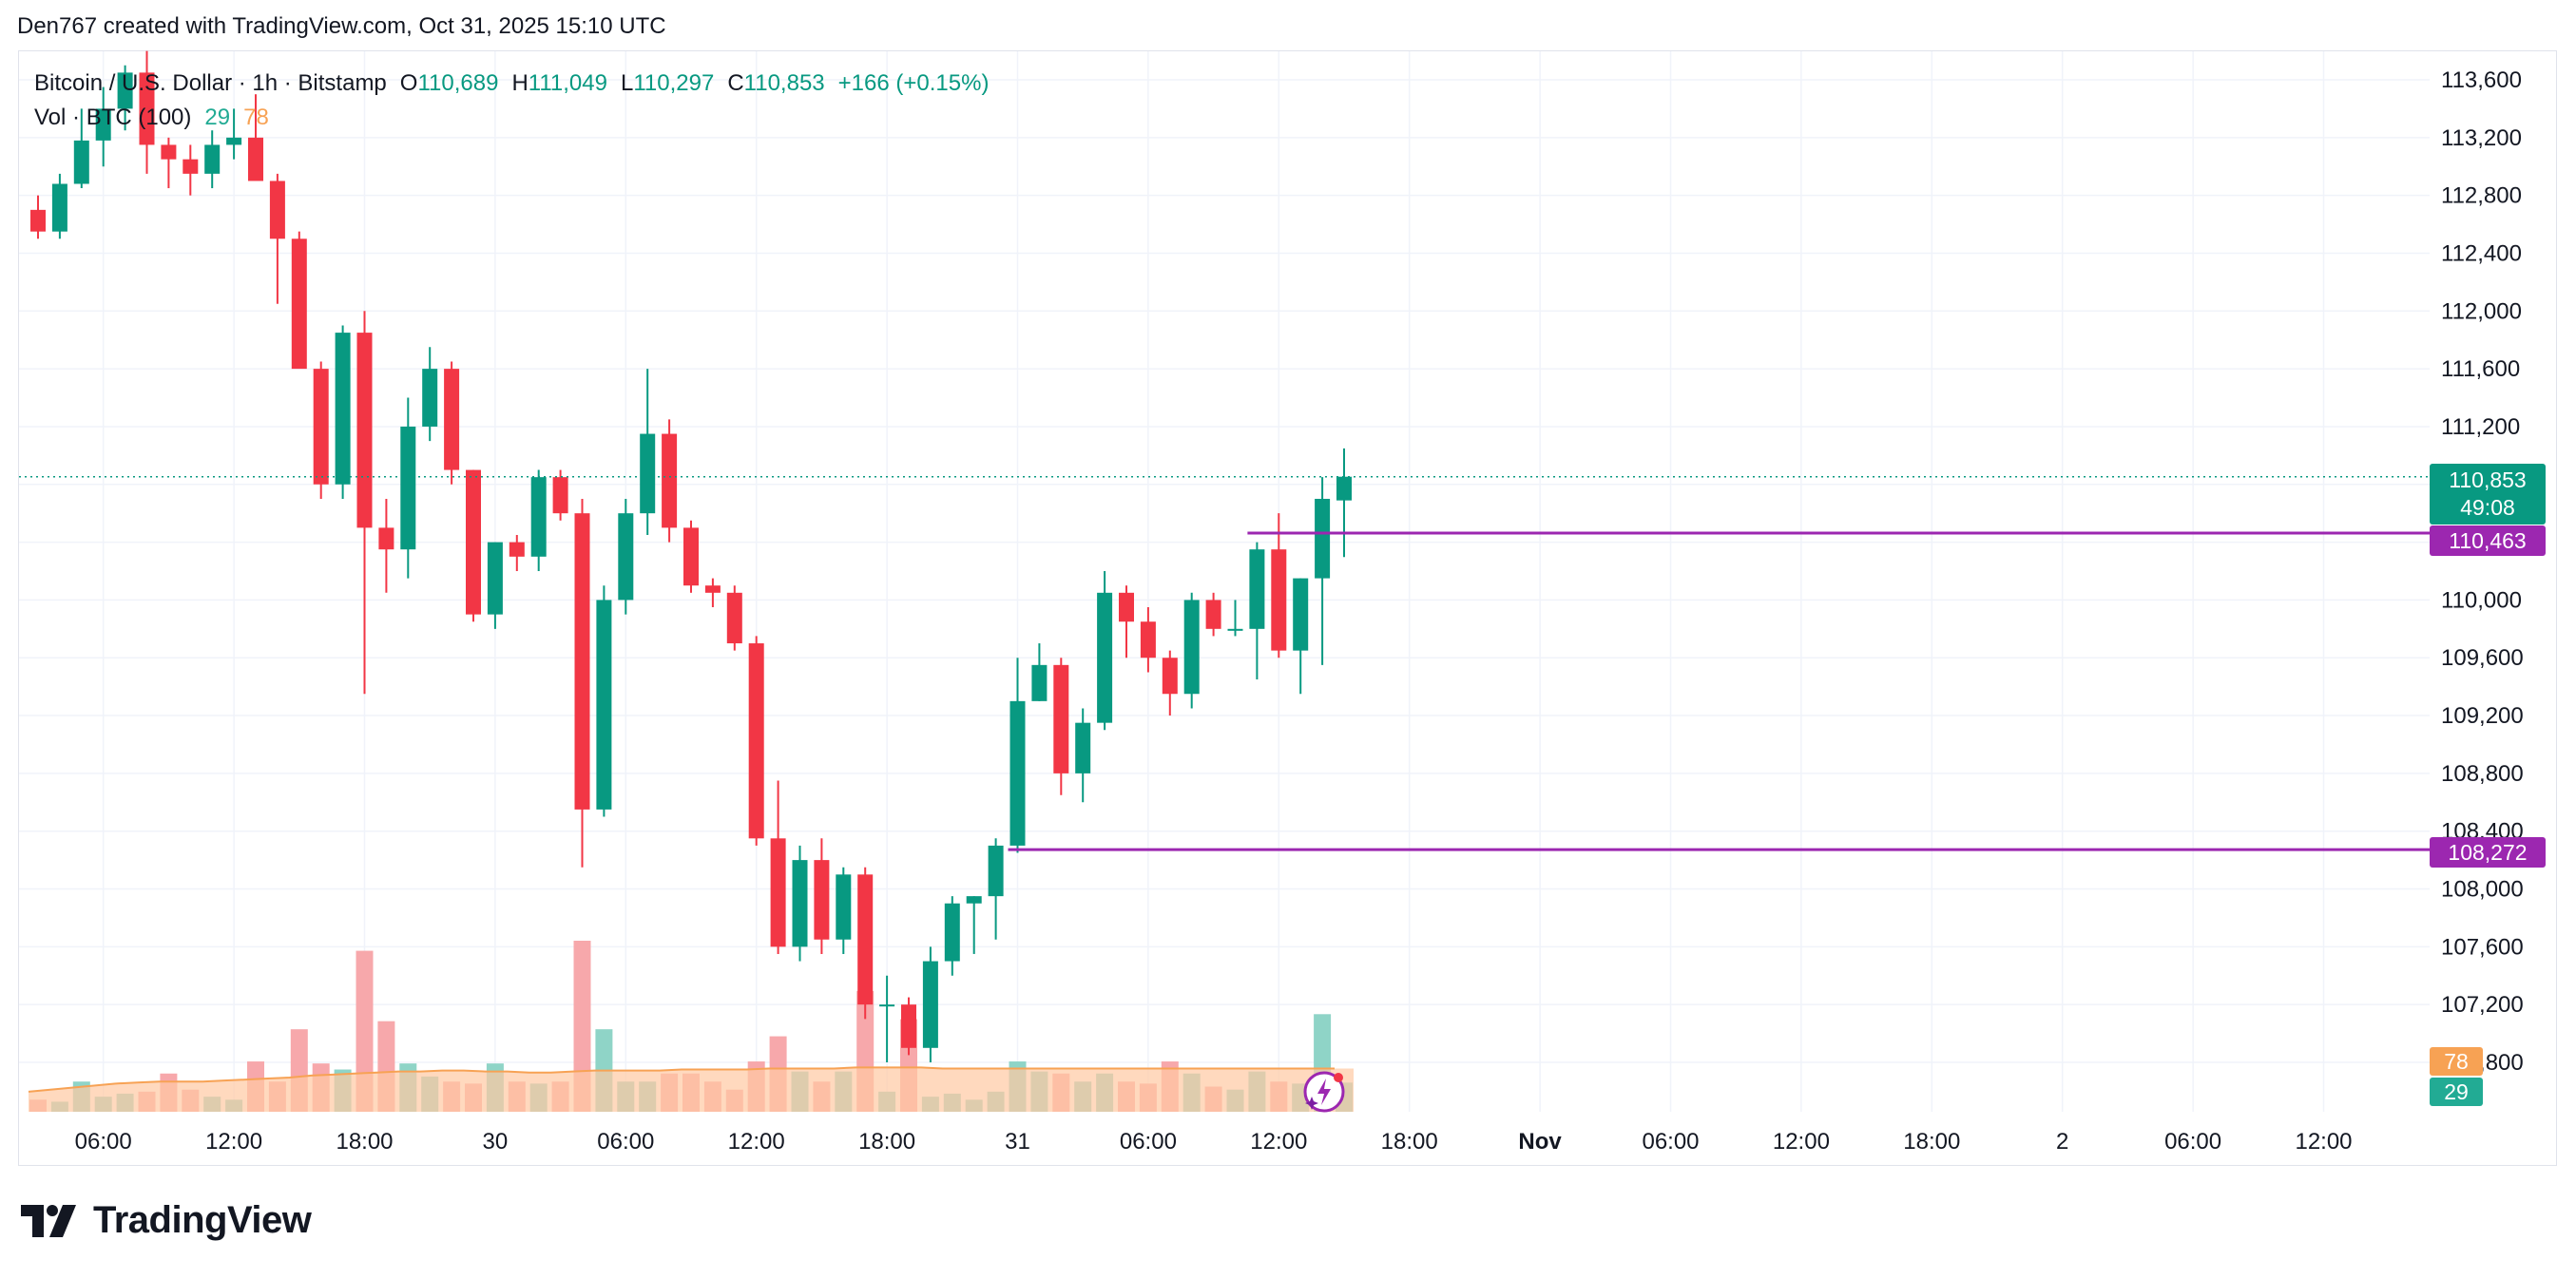 This screenshot has height=1279, width=2576. Describe the element at coordinates (1720, 691) in the screenshot. I see `horizontal-levels` at that location.